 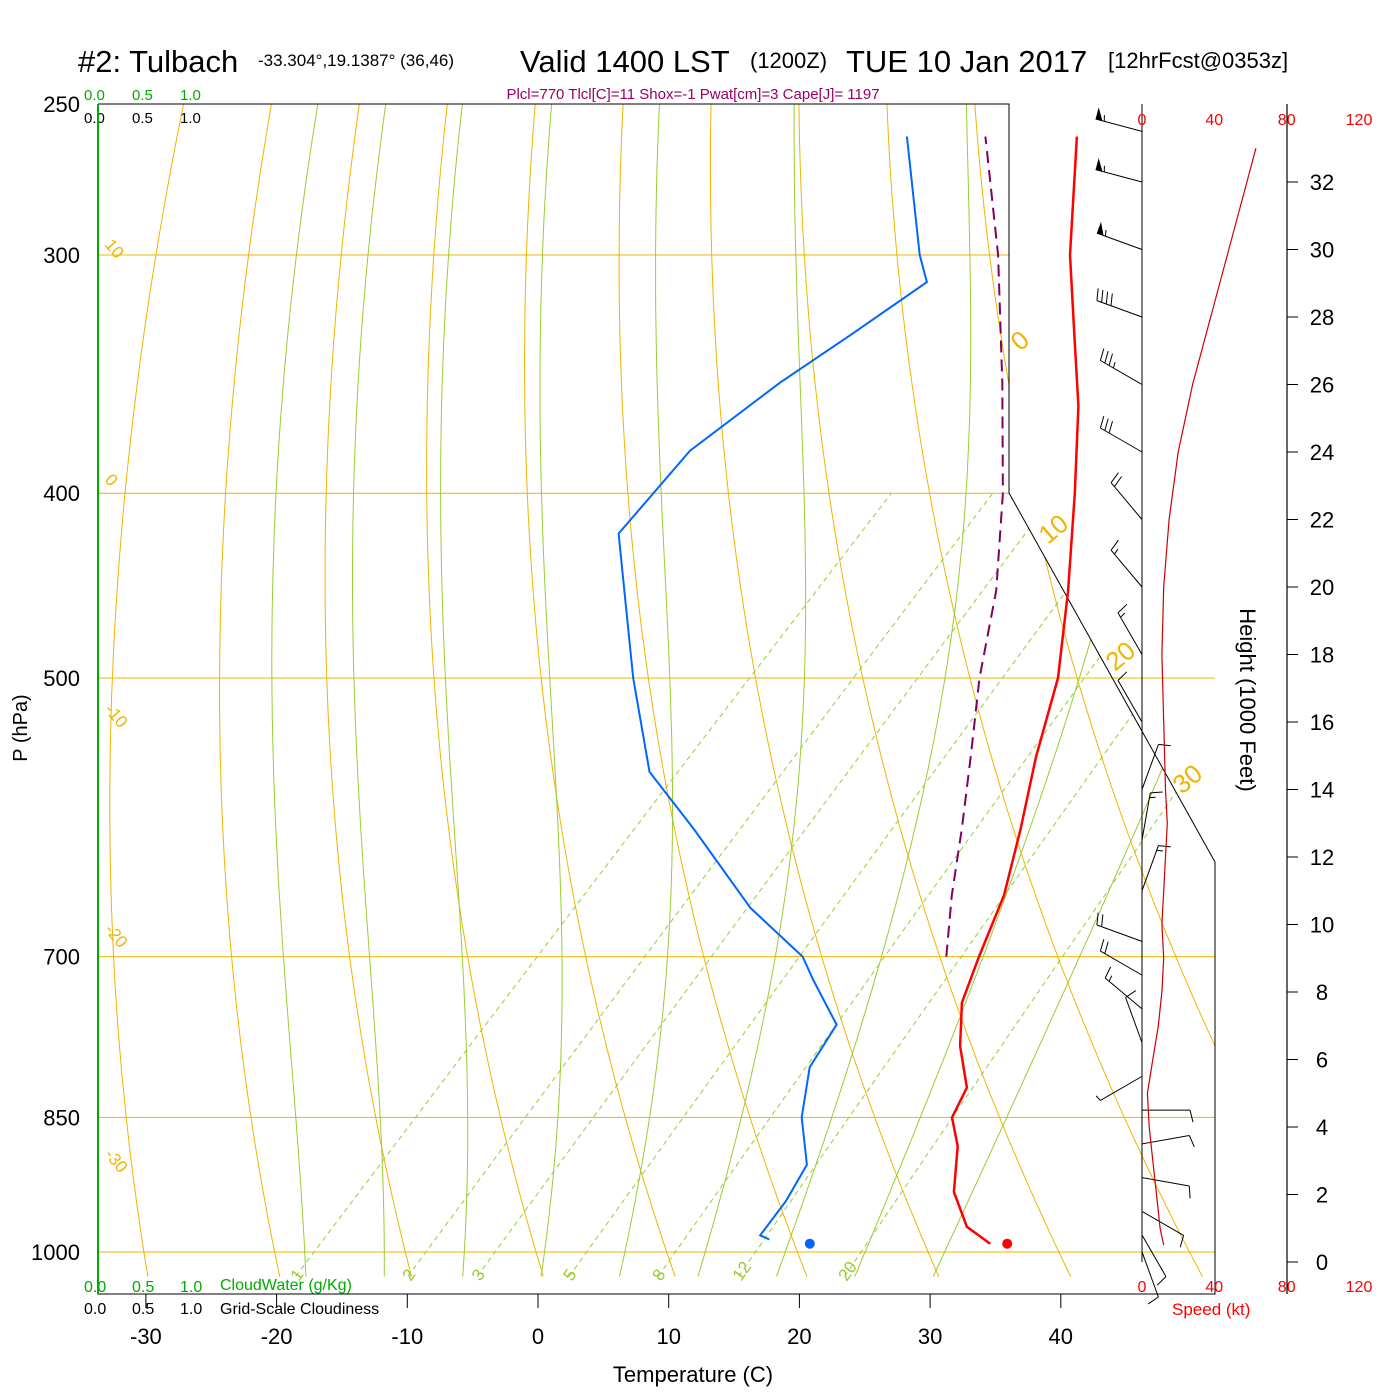 What do you see at coordinates (142, 118) in the screenshot?
I see `top-black-1: 0.5` at bounding box center [142, 118].